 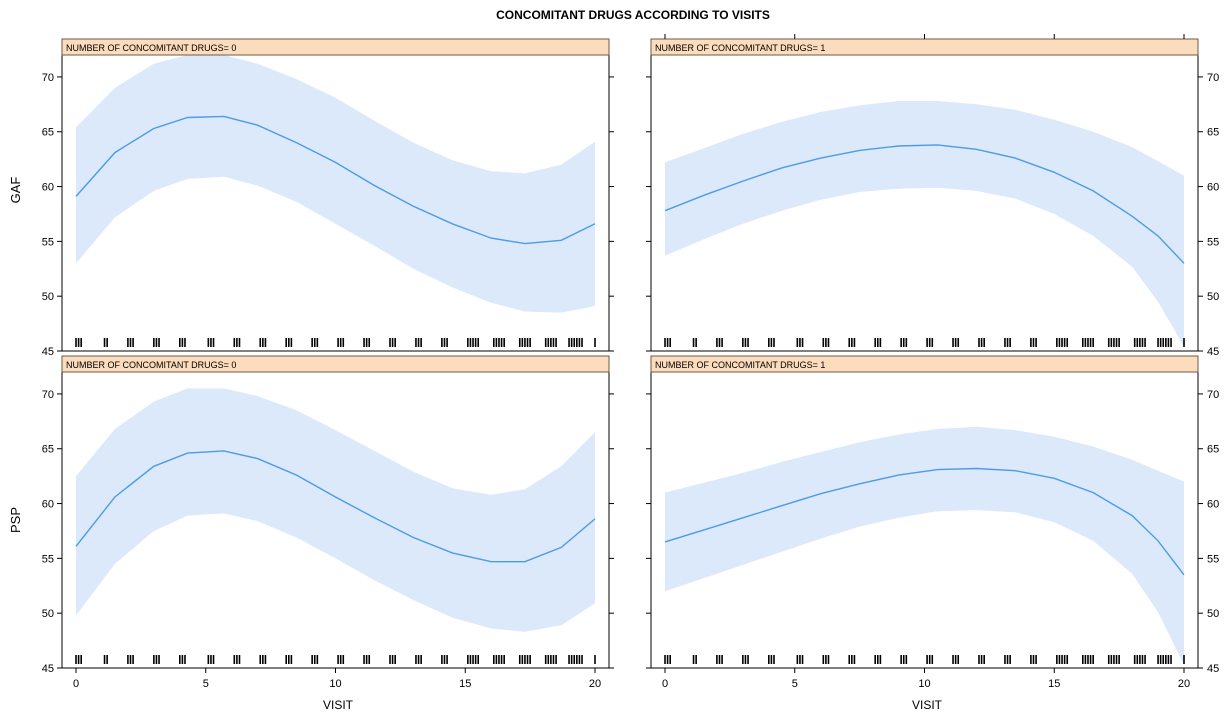 What do you see at coordinates (633, 15) in the screenshot?
I see `chart-title: CONCOMITANT DRUGS ACCORDING TO VISITS` at bounding box center [633, 15].